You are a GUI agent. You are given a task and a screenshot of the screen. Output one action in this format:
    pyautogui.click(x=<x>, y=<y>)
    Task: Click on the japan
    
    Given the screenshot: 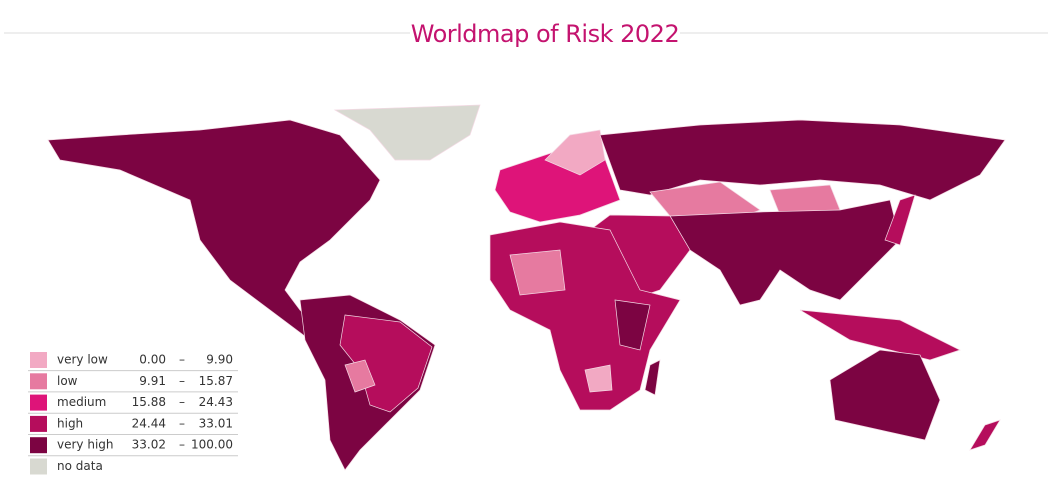 What is the action you would take?
    pyautogui.click(x=900, y=220)
    